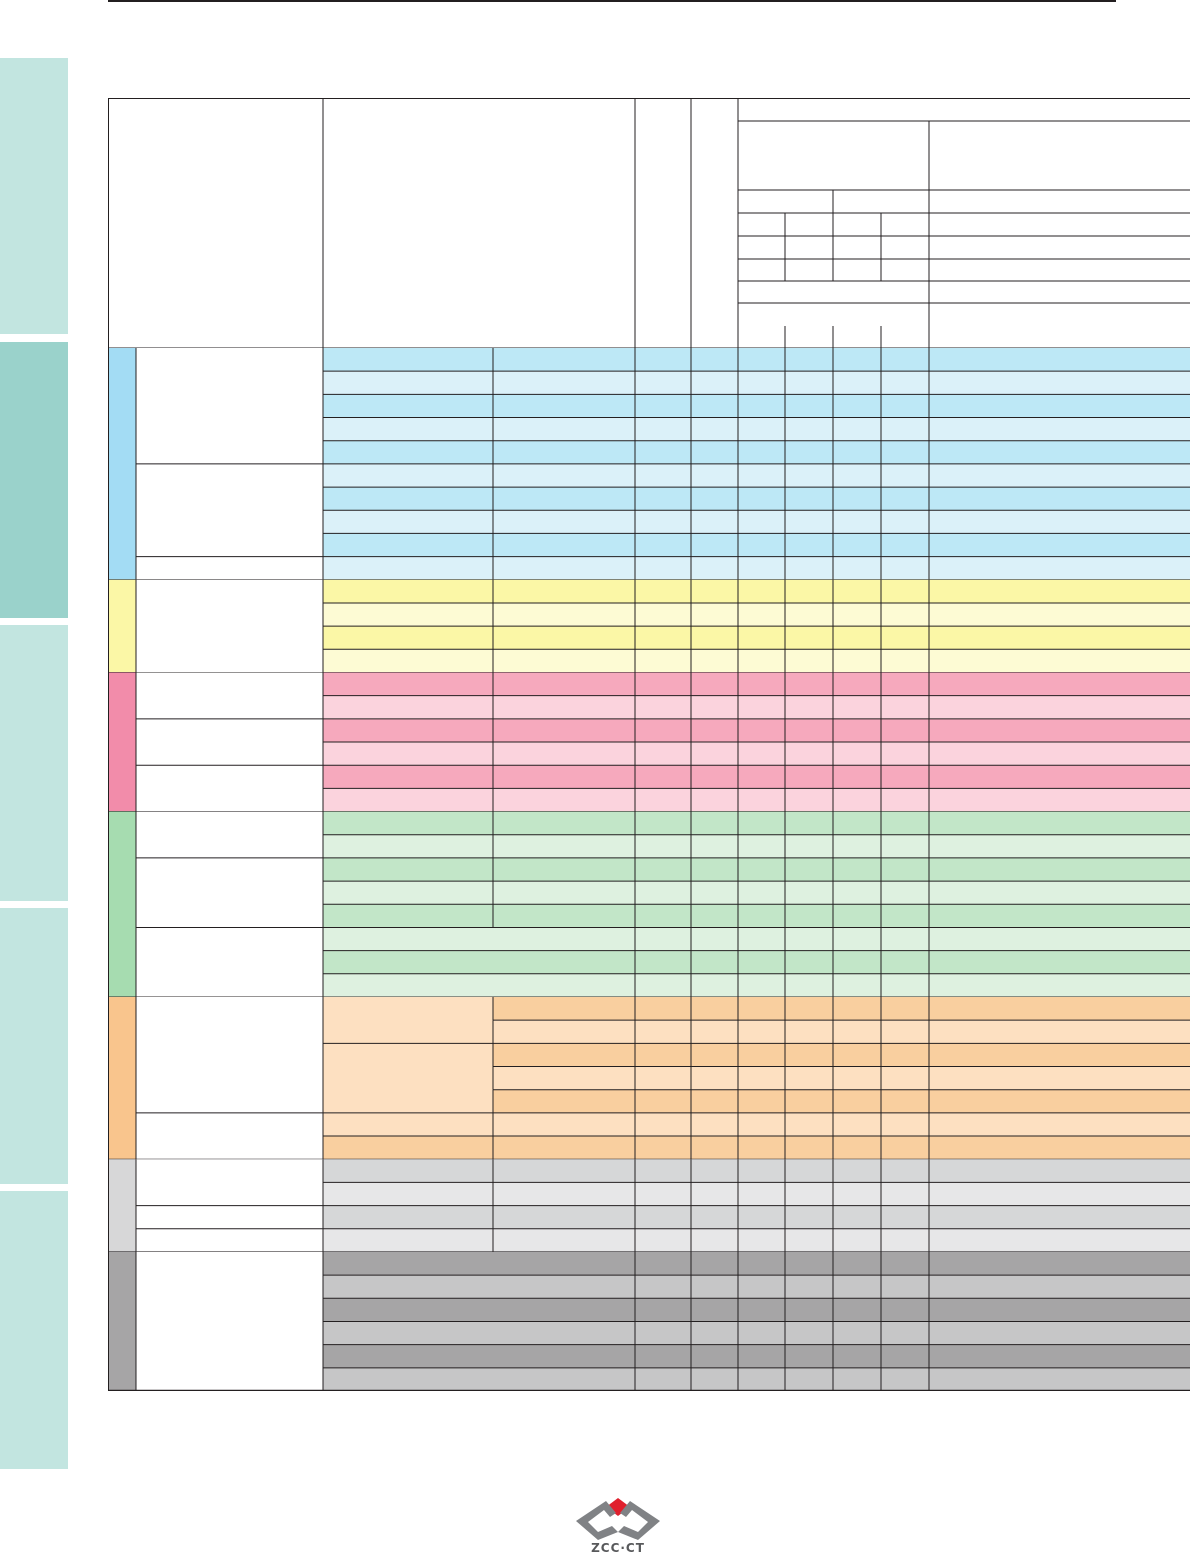 The image size is (1190, 1559). Describe the element at coordinates (618, 1548) in the screenshot. I see `logo-text: ZCC·CT` at that location.